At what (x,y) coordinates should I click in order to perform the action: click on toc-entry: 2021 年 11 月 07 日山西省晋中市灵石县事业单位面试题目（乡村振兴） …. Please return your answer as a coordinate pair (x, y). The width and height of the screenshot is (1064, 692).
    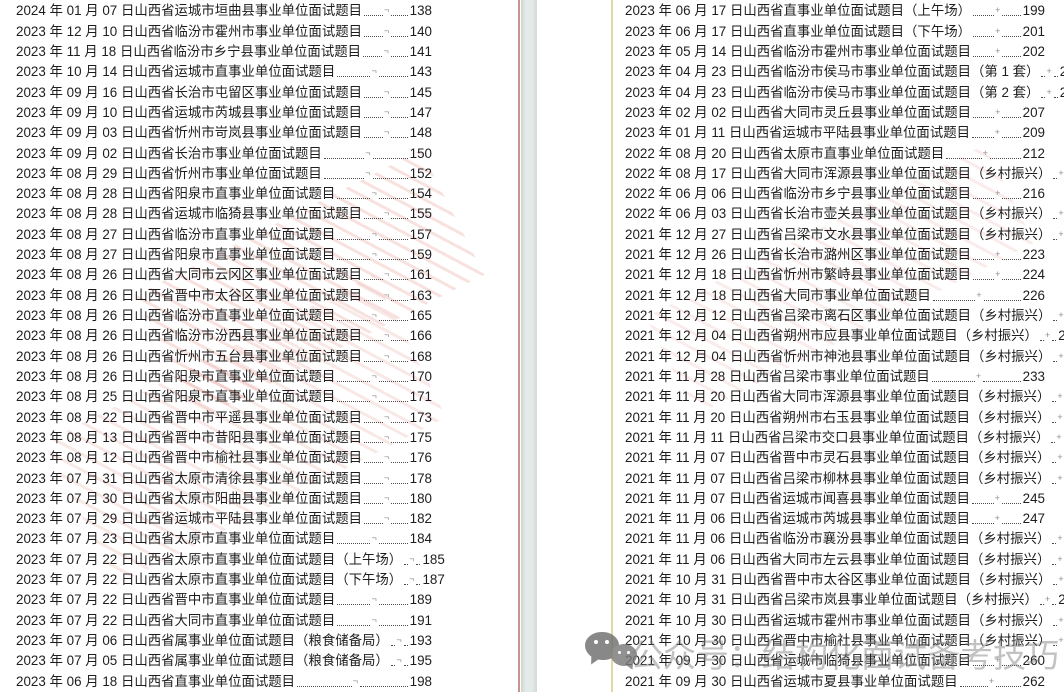
    Looking at the image, I should click on (844, 458).